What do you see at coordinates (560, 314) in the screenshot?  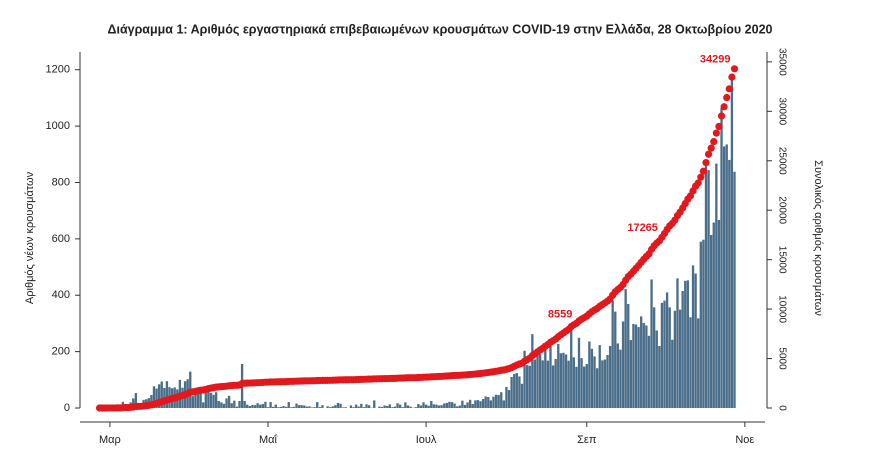 I see `annotation: 8559` at bounding box center [560, 314].